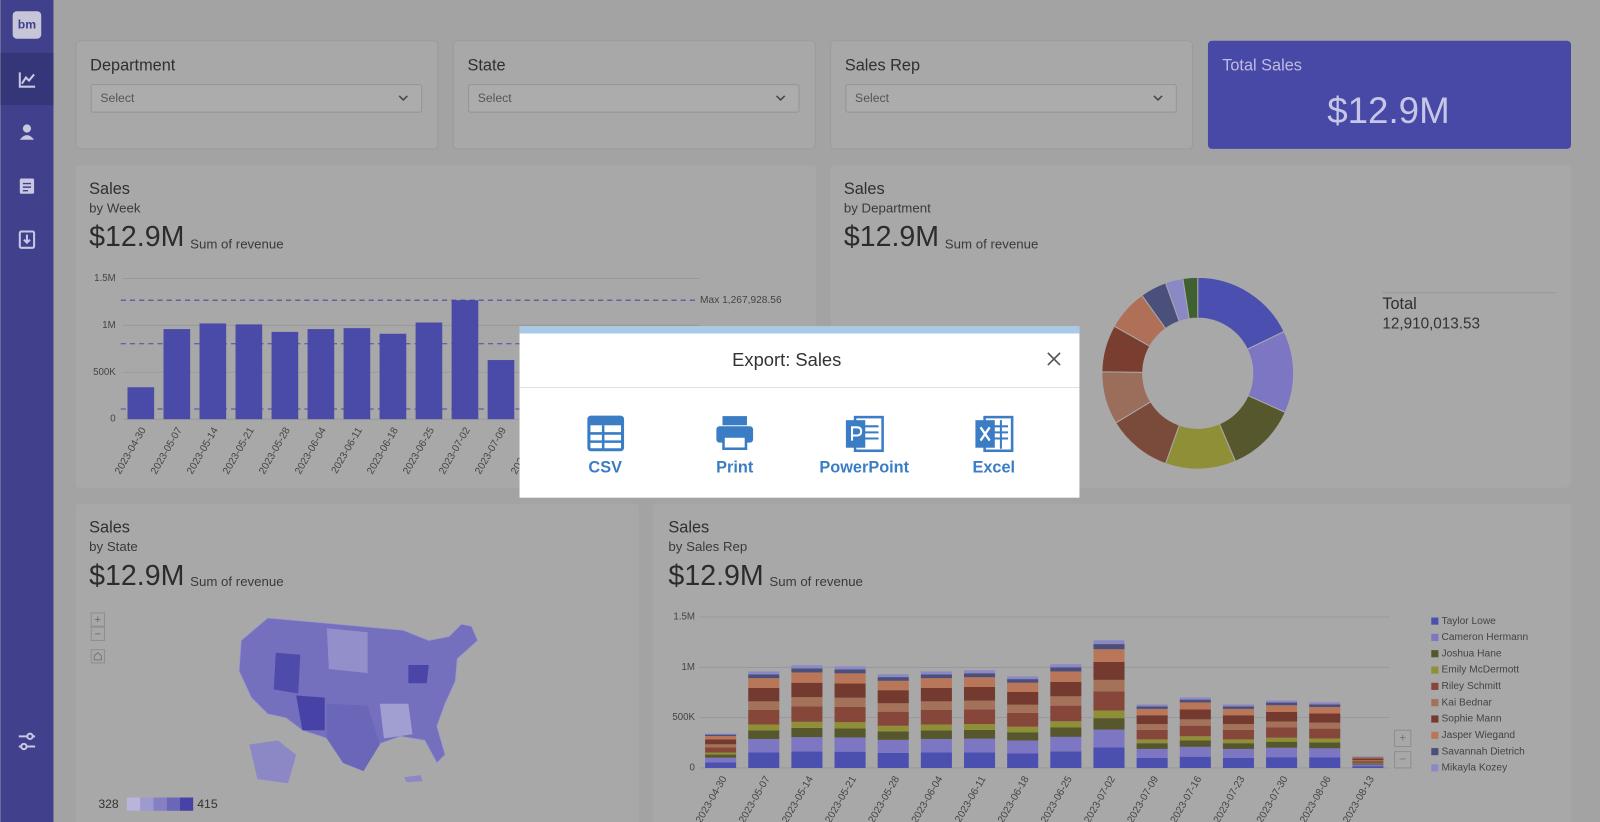 This screenshot has height=822, width=1600. I want to click on powerpoint-option: PowerPoint, so click(864, 445).